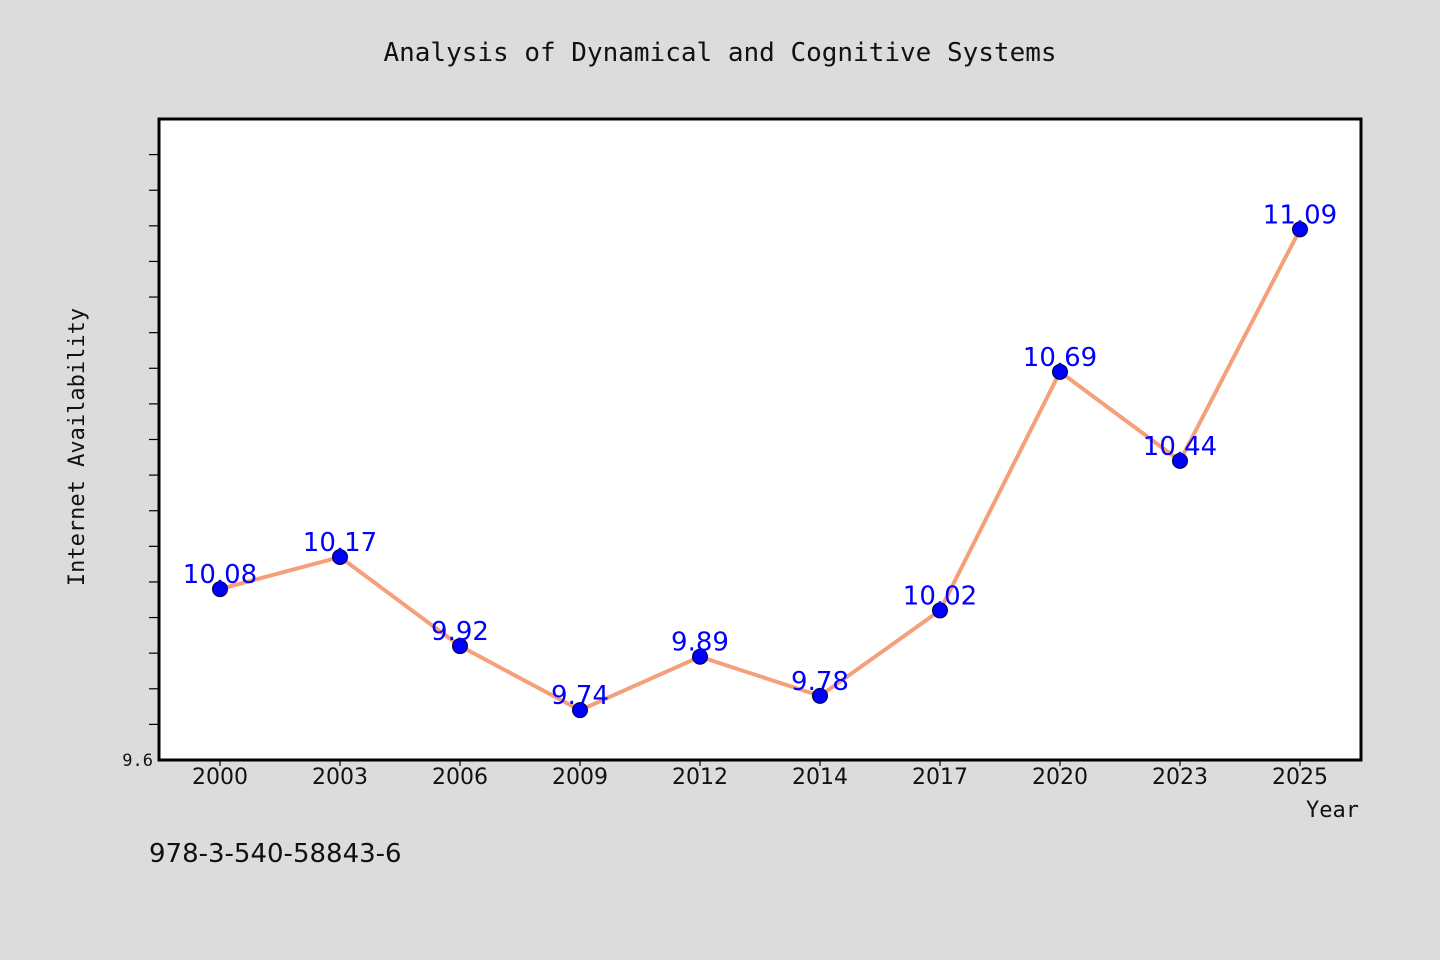 The width and height of the screenshot is (1440, 960). What do you see at coordinates (1060, 358) in the screenshot?
I see `data-label: 10.69` at bounding box center [1060, 358].